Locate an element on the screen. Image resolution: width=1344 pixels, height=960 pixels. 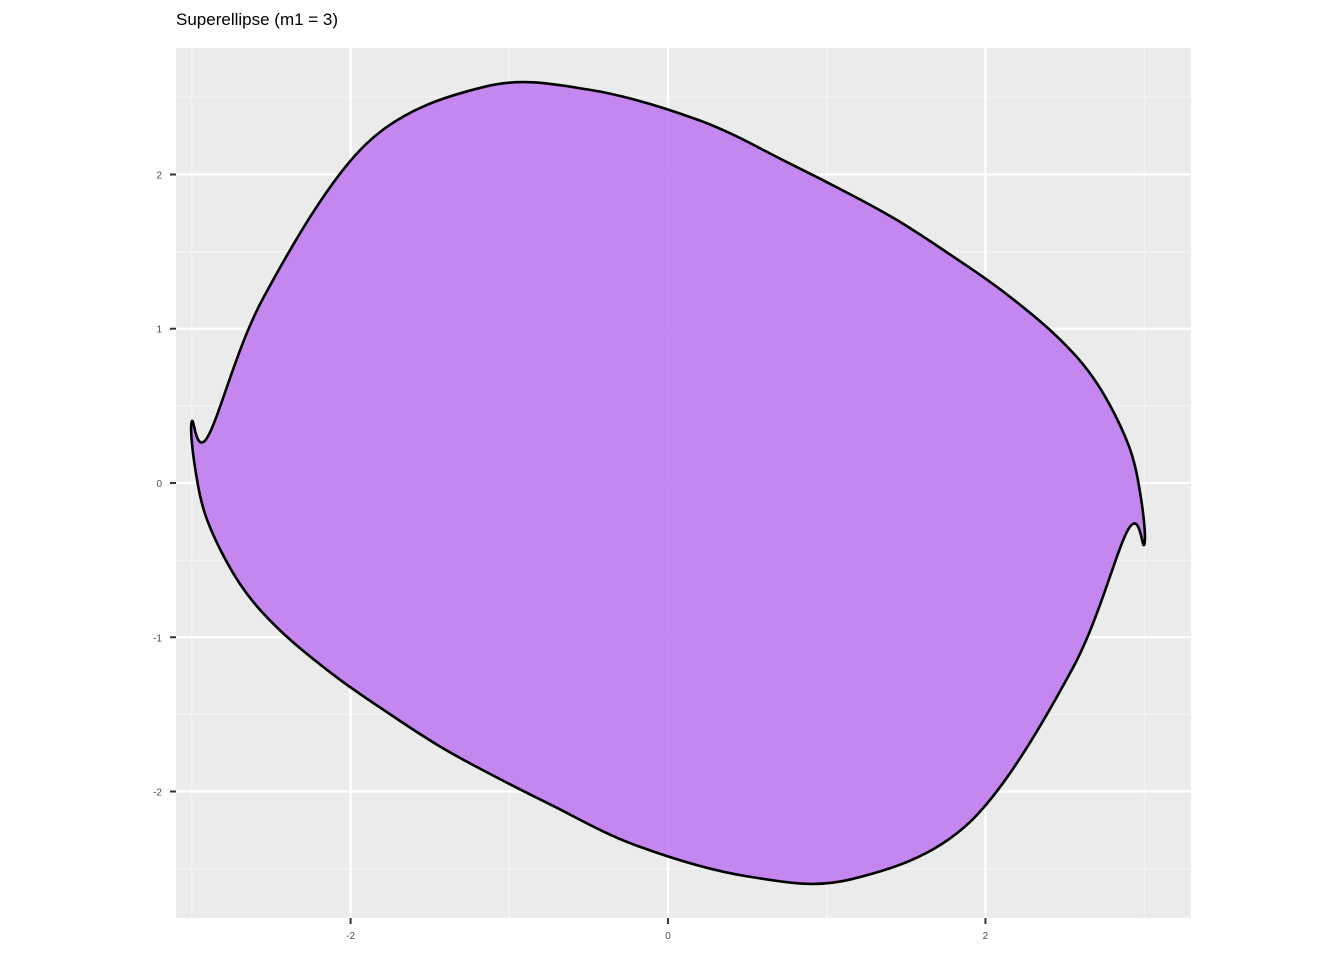
chart-title: Superellipse (m1 = 3) is located at coordinates (257, 19).